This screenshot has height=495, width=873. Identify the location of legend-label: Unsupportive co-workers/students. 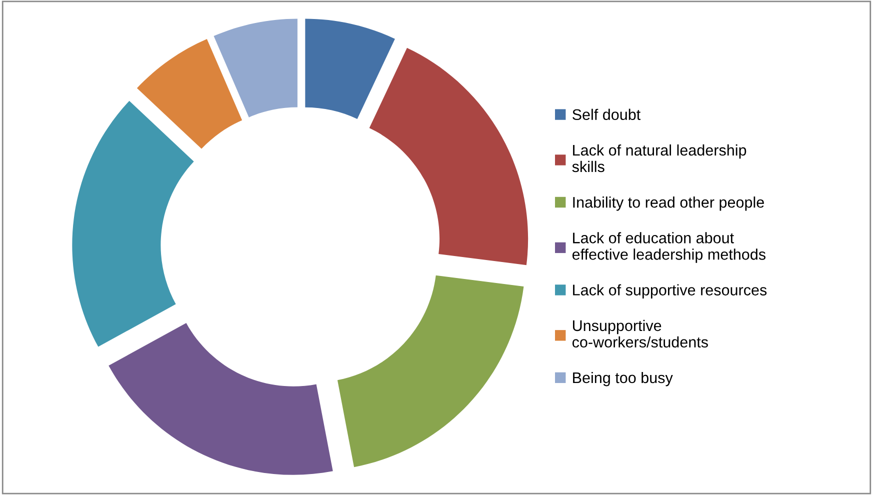
(640, 334).